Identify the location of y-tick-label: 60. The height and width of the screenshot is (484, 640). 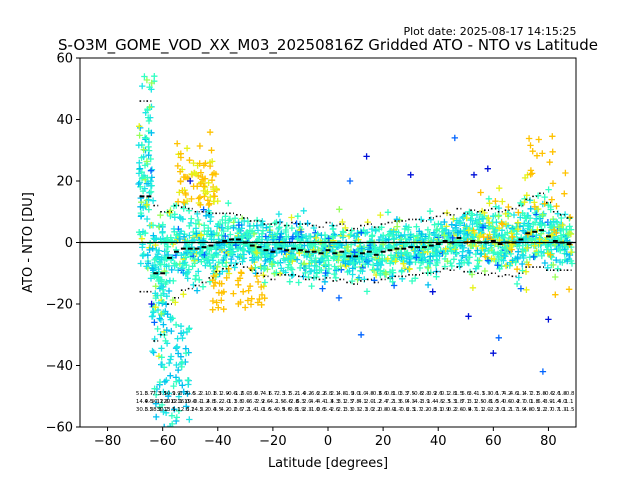
(64, 59).